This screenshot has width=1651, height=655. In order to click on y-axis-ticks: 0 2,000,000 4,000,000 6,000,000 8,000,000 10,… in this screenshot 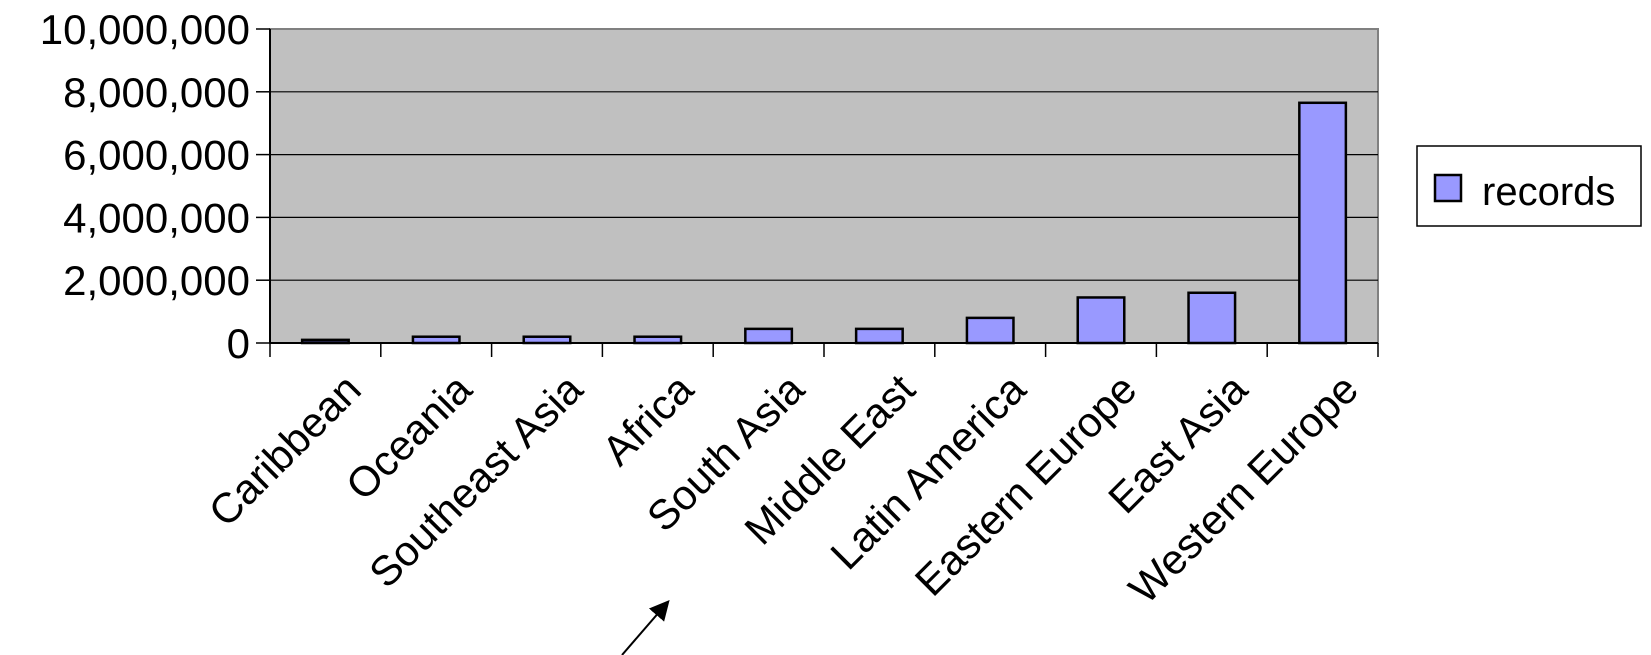, I will do `click(155, 186)`.